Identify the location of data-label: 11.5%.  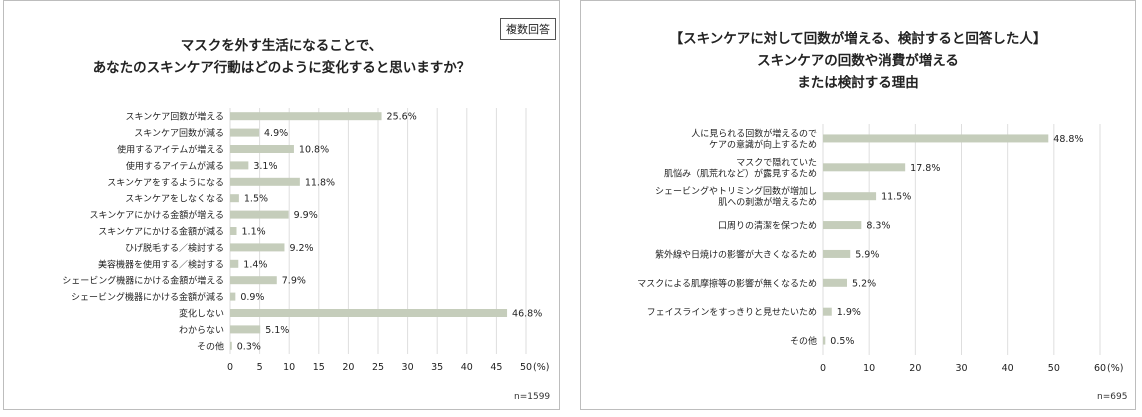
(896, 197).